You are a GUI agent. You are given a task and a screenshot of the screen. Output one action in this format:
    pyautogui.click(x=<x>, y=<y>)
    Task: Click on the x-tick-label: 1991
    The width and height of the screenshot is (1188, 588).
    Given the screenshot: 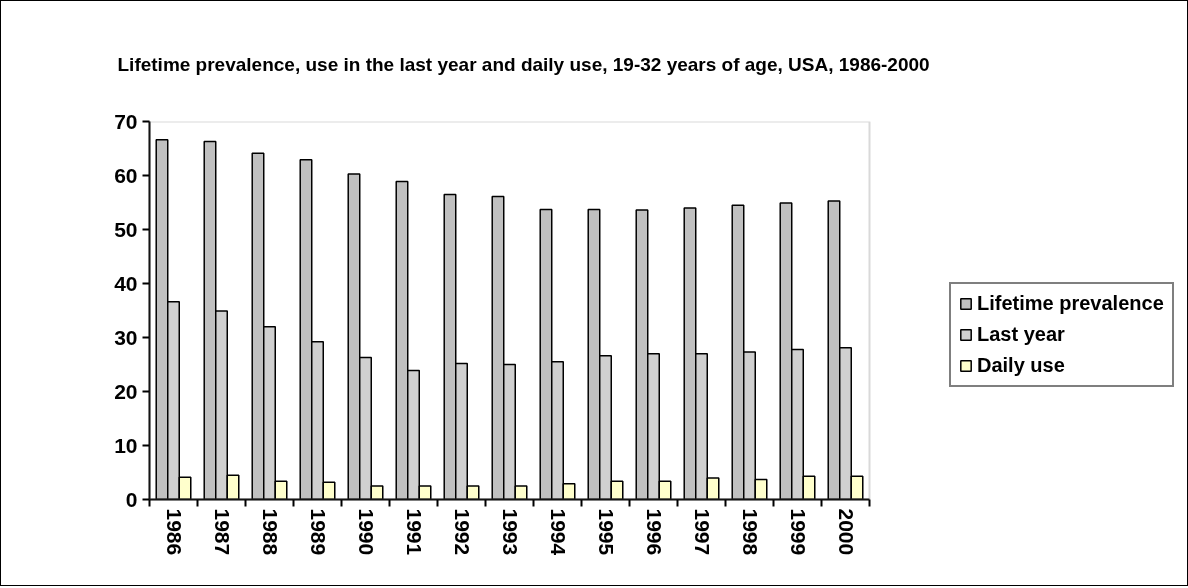 What is the action you would take?
    pyautogui.click(x=414, y=532)
    